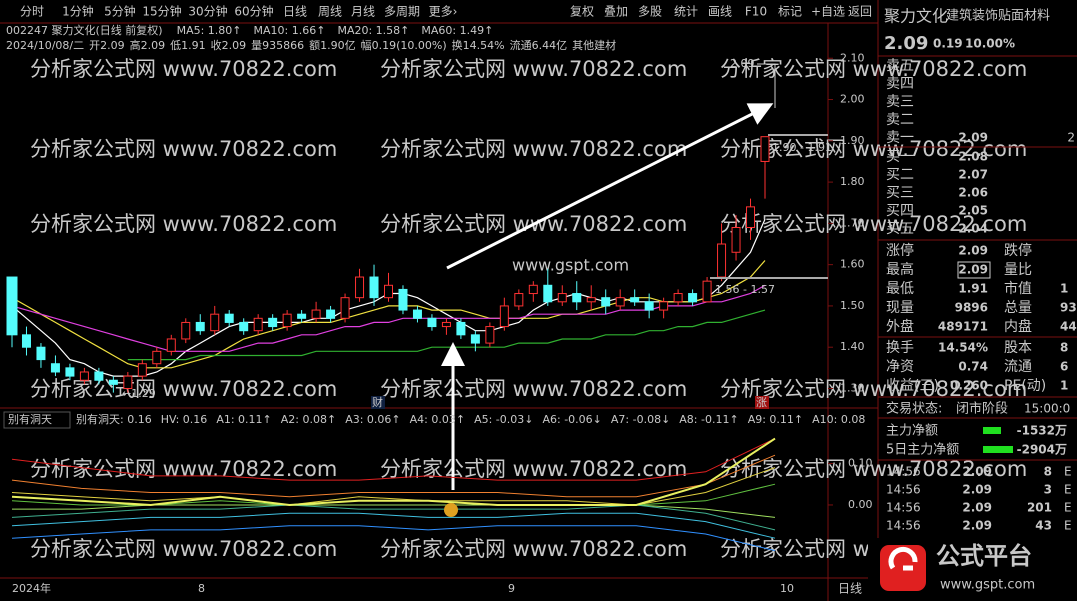 The image size is (1077, 601). I want to click on stat-label: 流通, so click(1018, 367).